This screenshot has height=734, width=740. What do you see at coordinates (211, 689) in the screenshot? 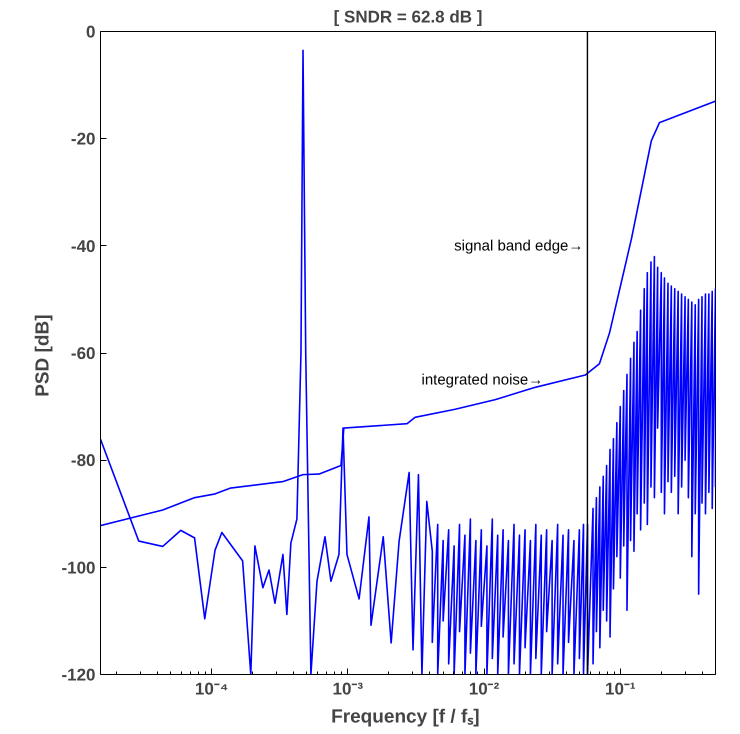
I see `x-tick-label: 10⁻⁴` at bounding box center [211, 689].